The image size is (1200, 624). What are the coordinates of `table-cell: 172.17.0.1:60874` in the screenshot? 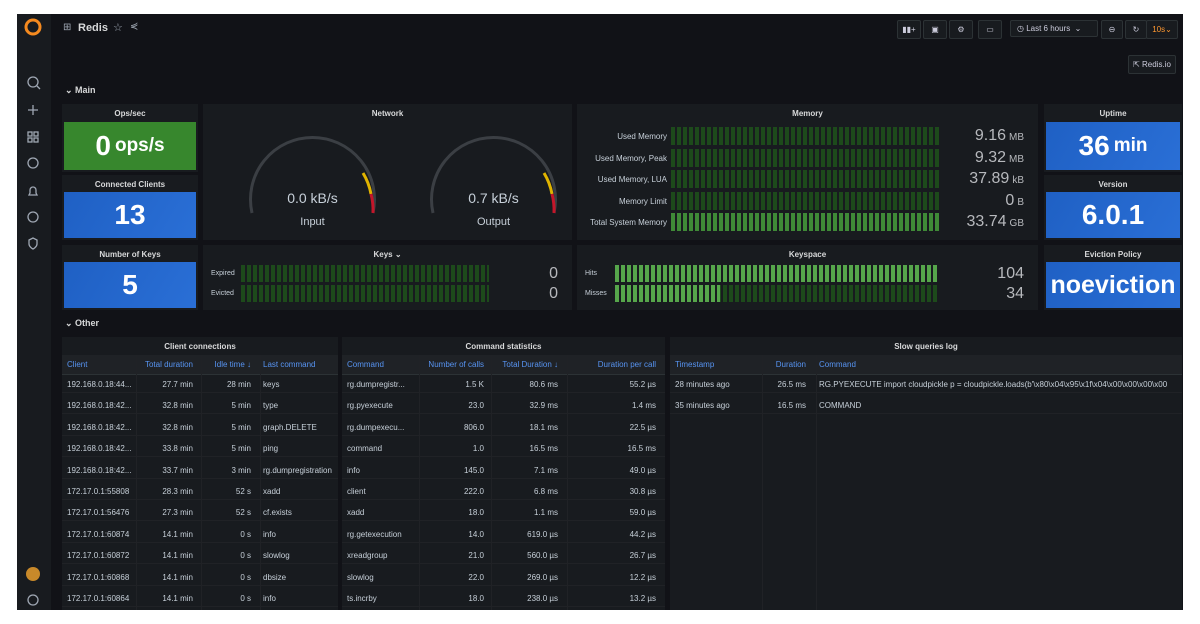 It's located at (101, 534).